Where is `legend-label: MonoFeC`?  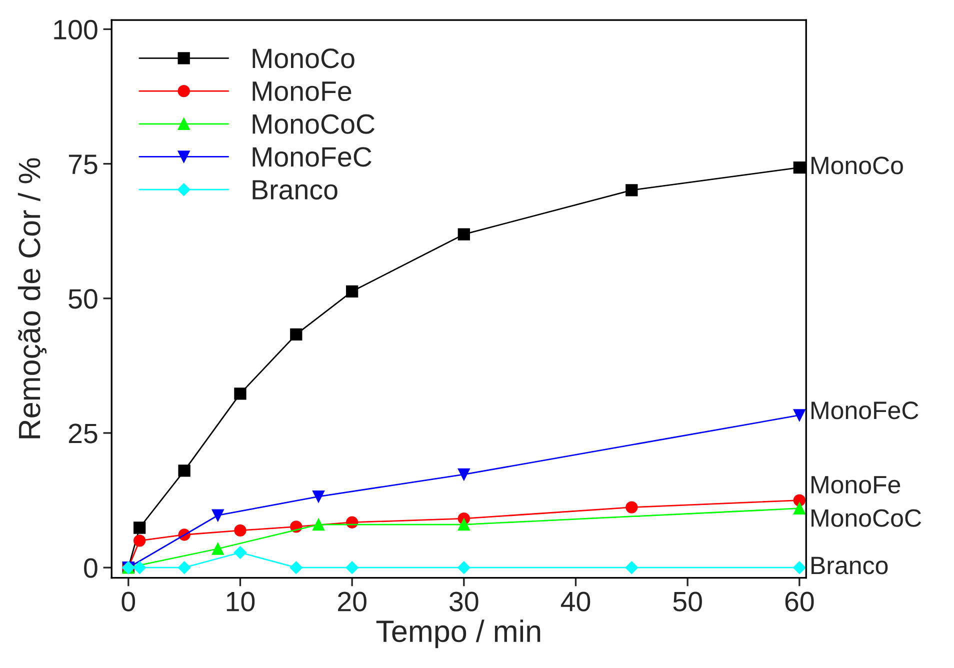
legend-label: MonoFeC is located at coordinates (312, 157).